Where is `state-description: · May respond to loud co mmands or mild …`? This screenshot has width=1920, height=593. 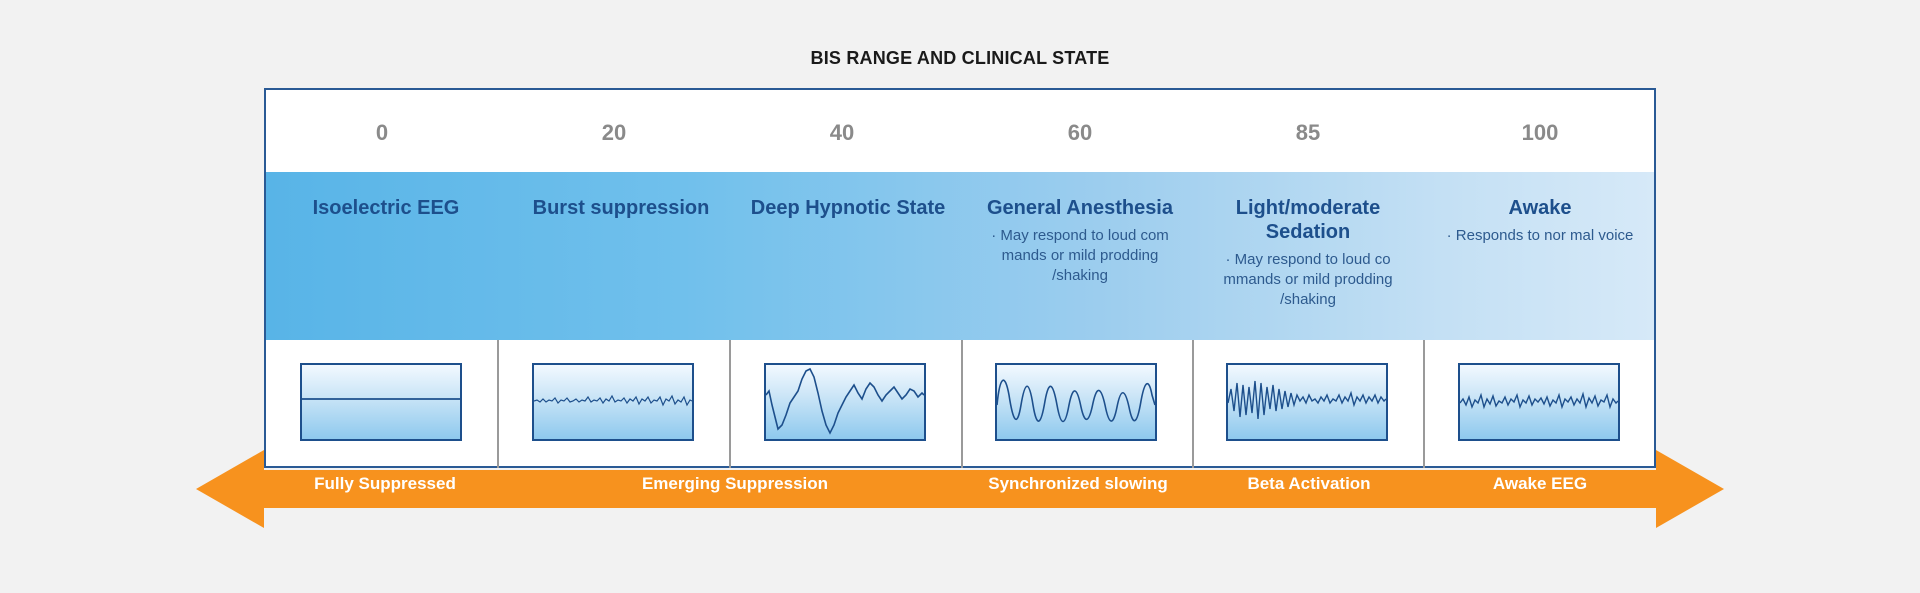 state-description: · May respond to loud co mmands or mild … is located at coordinates (1308, 279).